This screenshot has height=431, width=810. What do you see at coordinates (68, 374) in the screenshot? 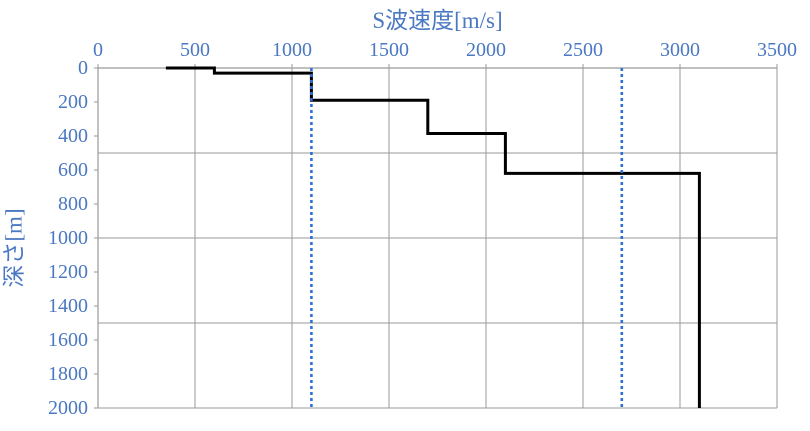
I see `y-tick-label: 1800` at bounding box center [68, 374].